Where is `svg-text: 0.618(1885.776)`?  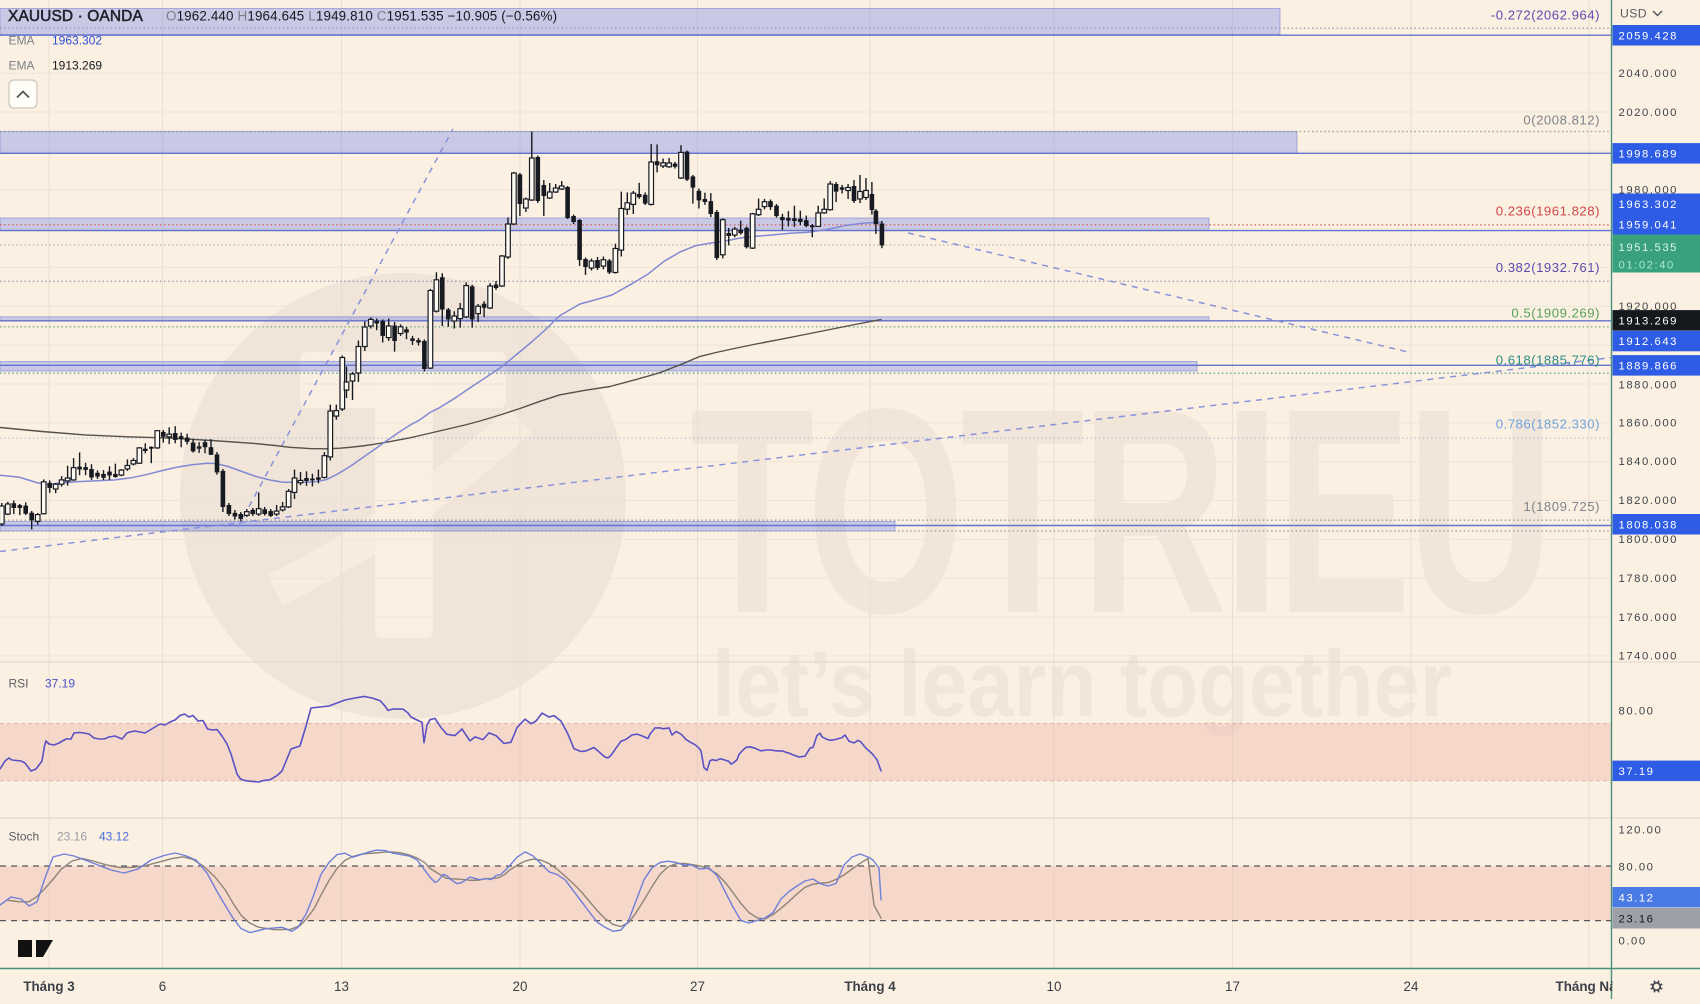 svg-text: 0.618(1885.776) is located at coordinates (1548, 360).